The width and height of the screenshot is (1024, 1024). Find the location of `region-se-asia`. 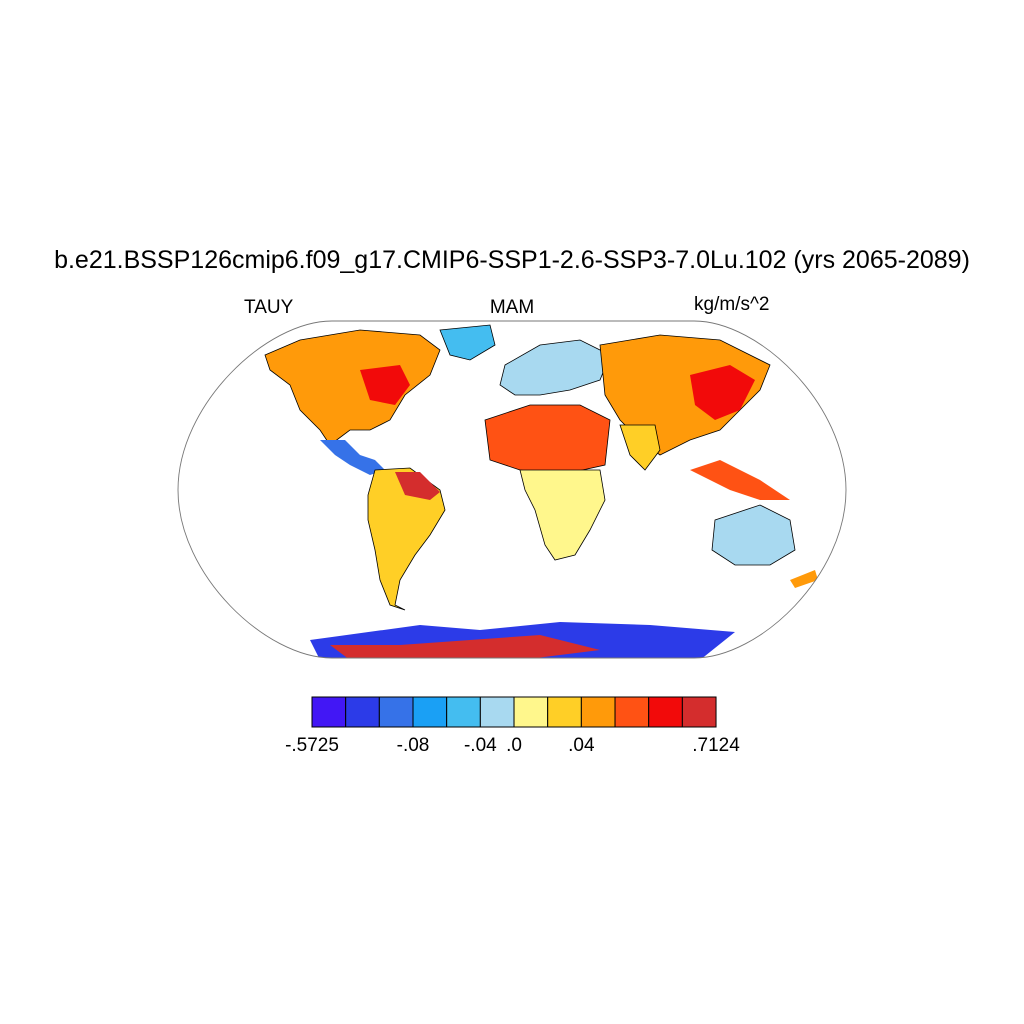

region-se-asia is located at coordinates (740, 480).